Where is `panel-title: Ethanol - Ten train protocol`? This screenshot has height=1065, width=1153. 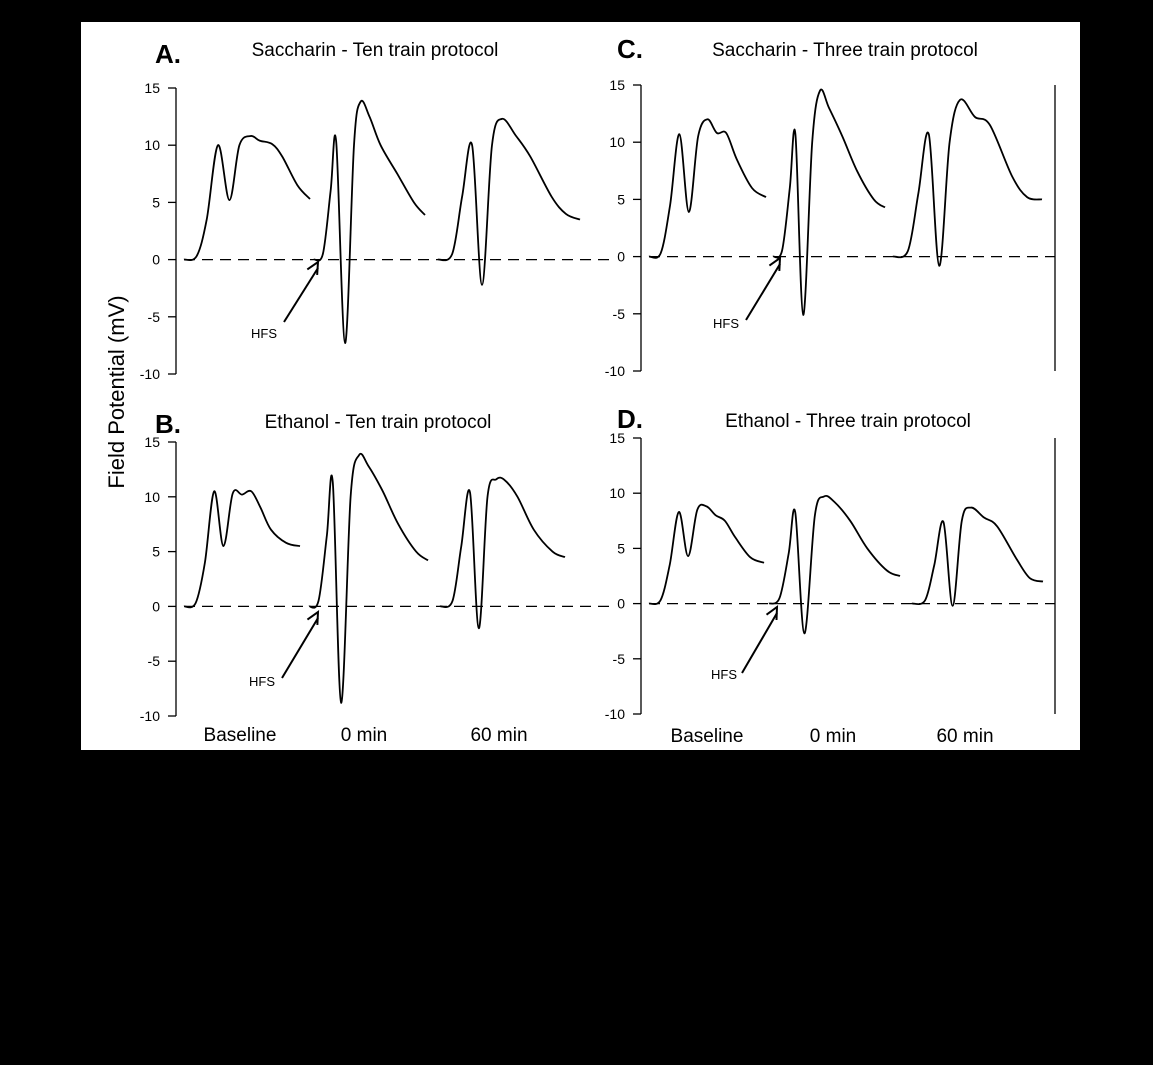
panel-title: Ethanol - Ten train protocol is located at coordinates (378, 422).